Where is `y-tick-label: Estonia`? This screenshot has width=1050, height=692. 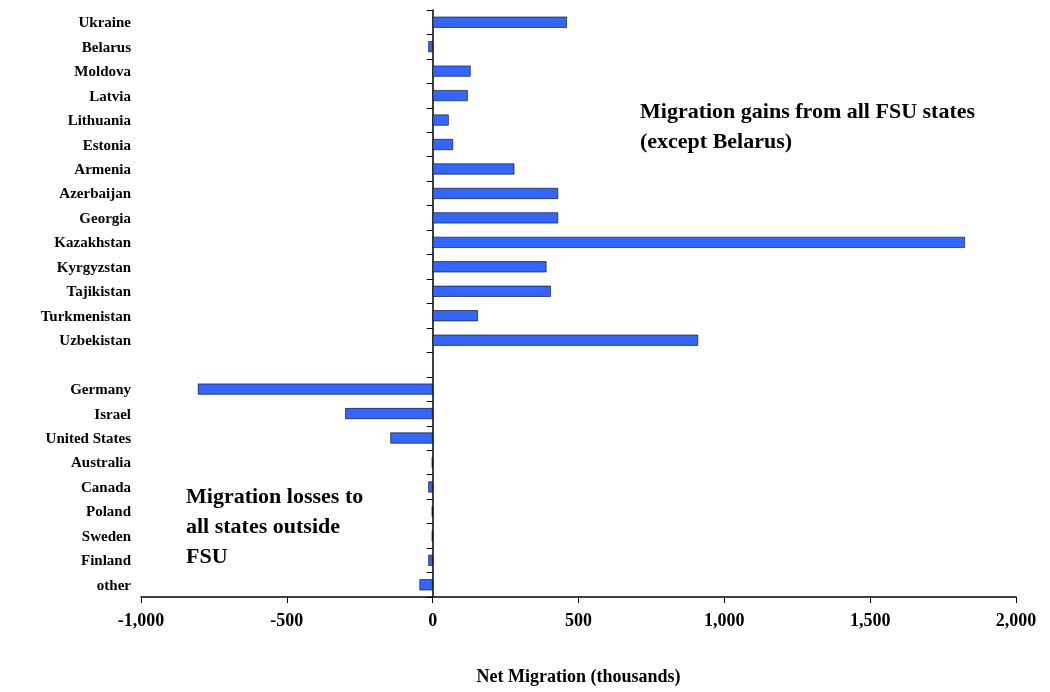 y-tick-label: Estonia is located at coordinates (107, 144).